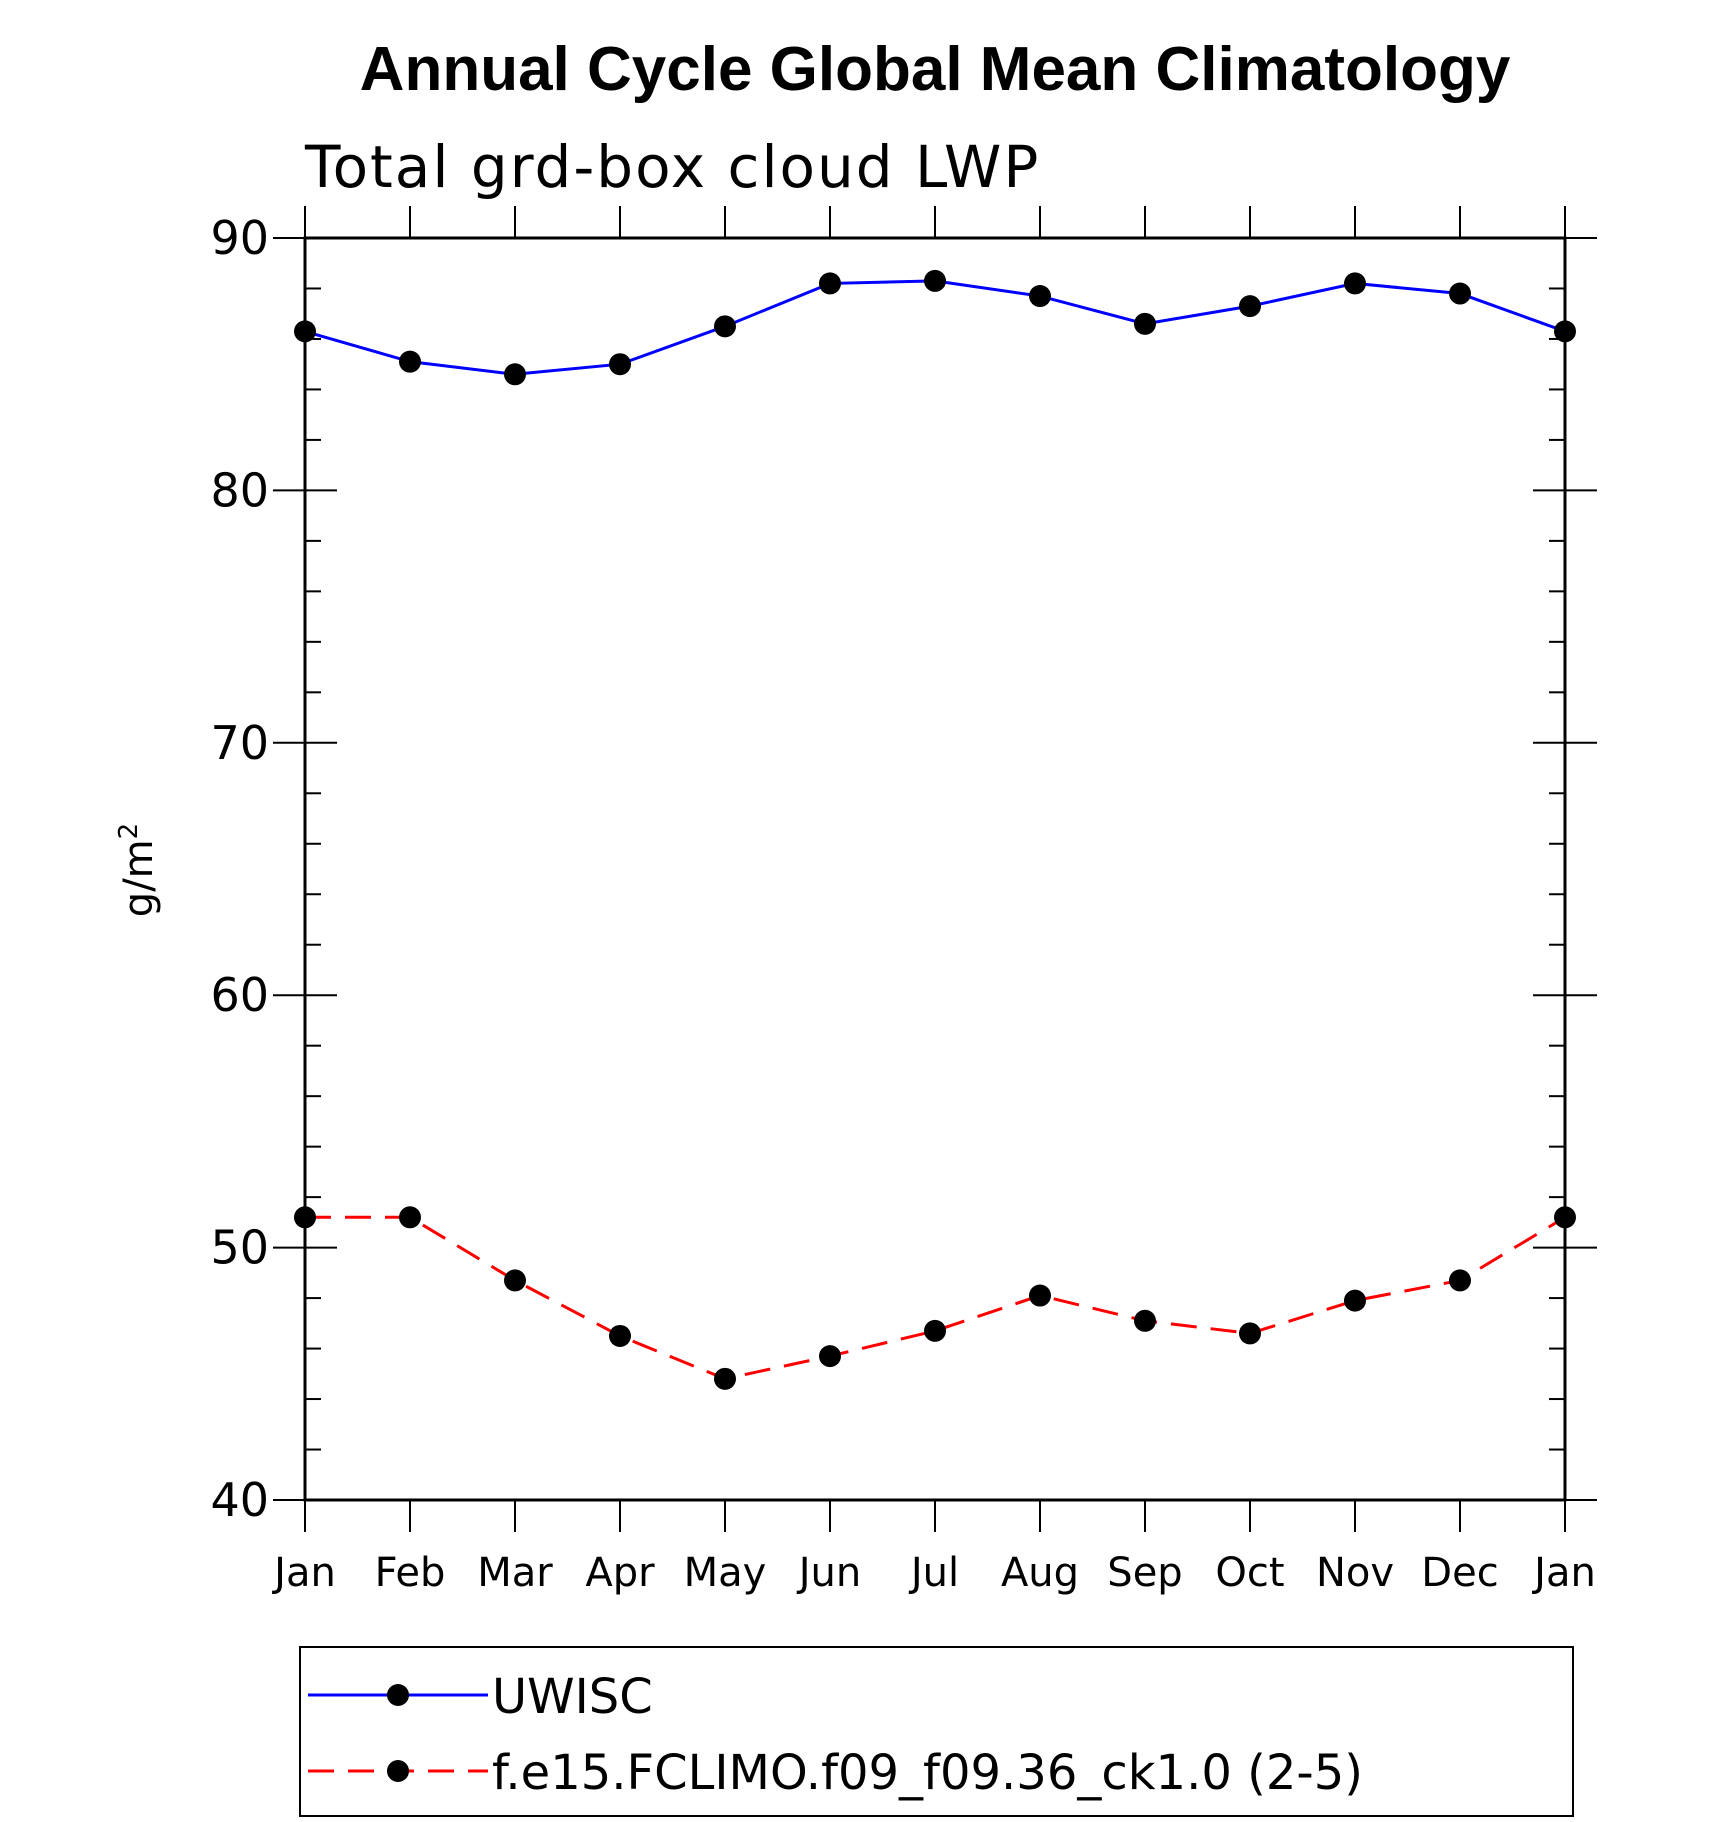 The image size is (1710, 1822). I want to click on x-tick-label: Mar, so click(515, 1573).